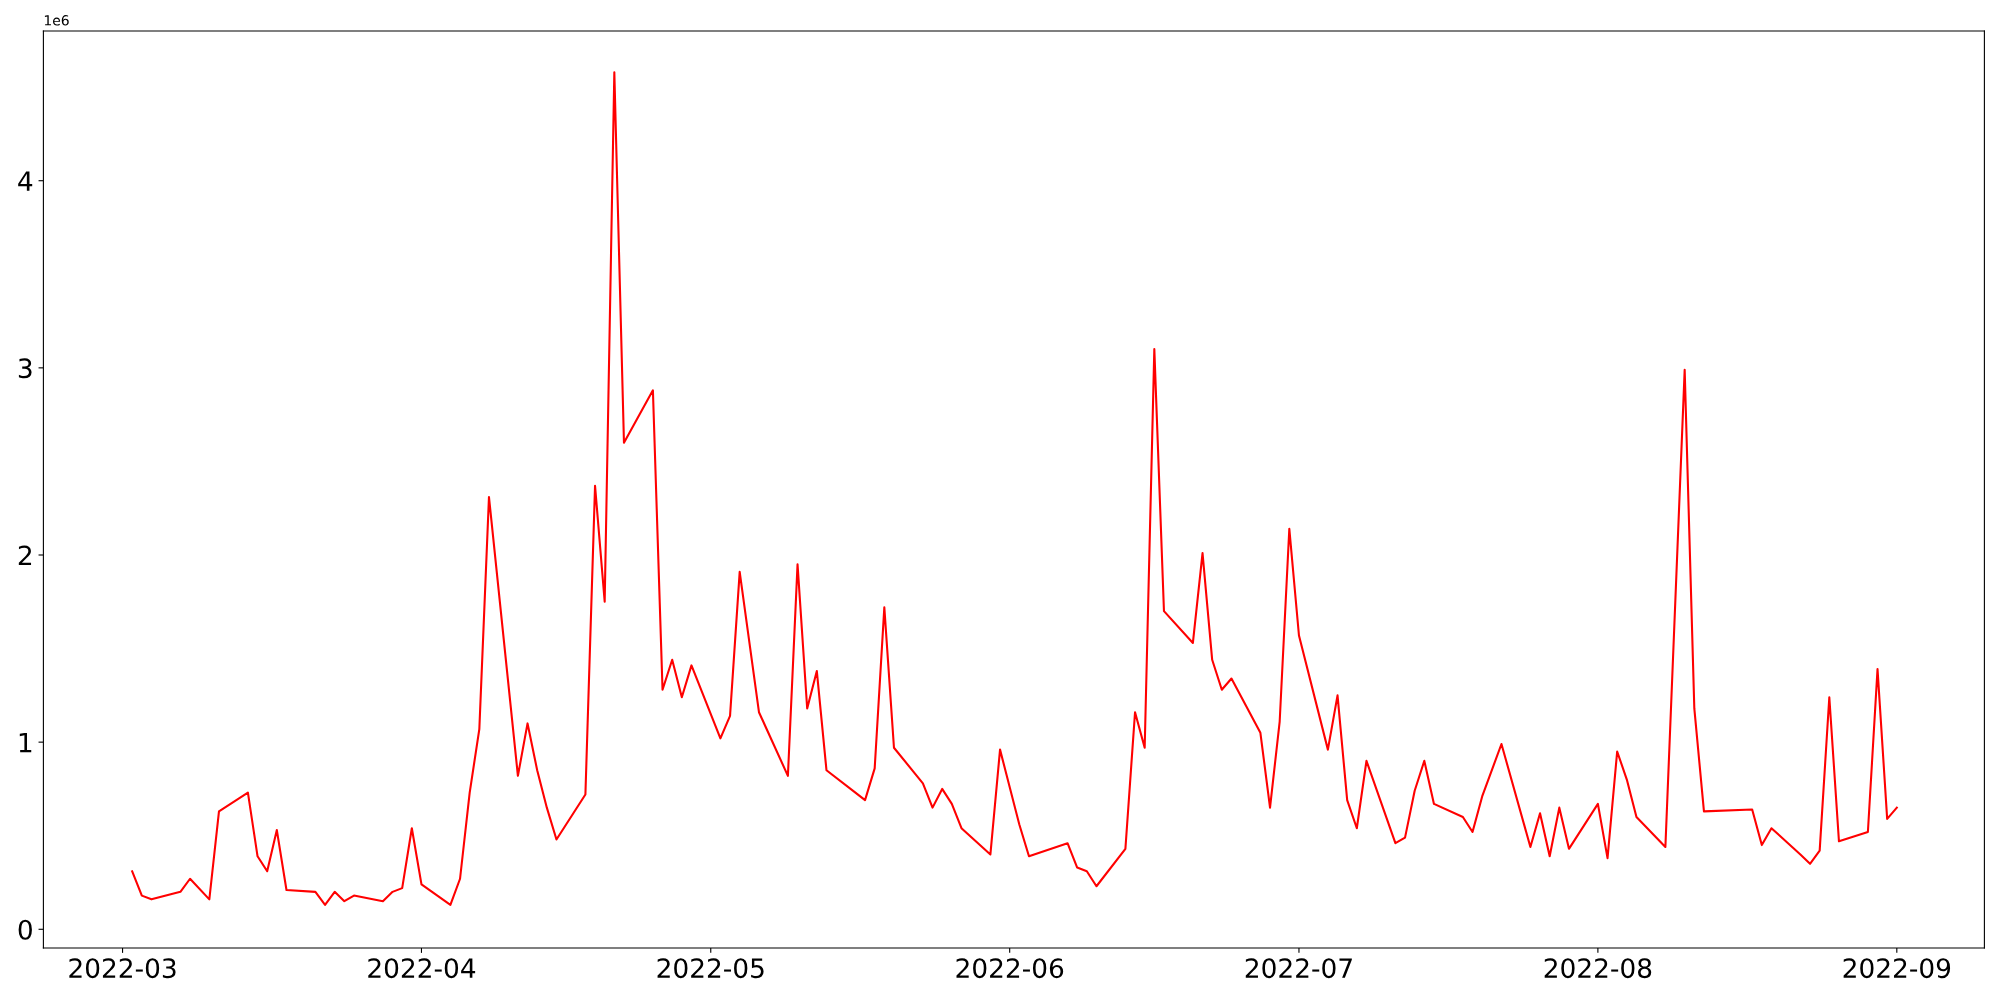  I want to click on y-tick-label: 3, so click(25, 368).